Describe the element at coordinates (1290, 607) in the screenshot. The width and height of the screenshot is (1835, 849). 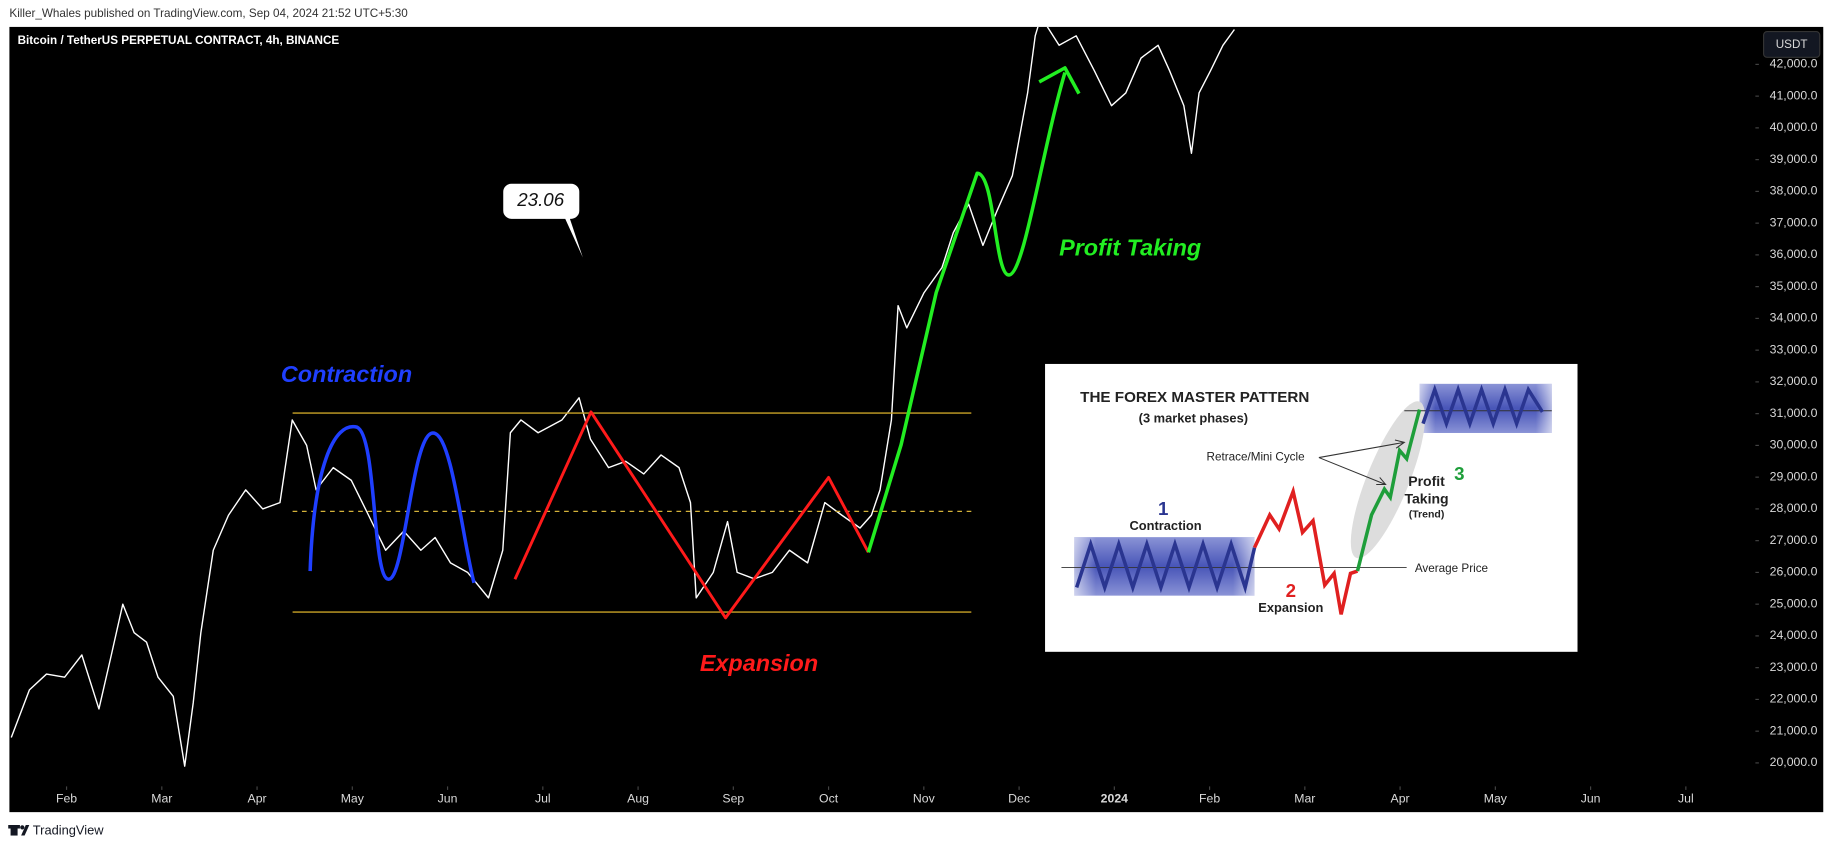
I see `inset-phase2-name: Expansion` at that location.